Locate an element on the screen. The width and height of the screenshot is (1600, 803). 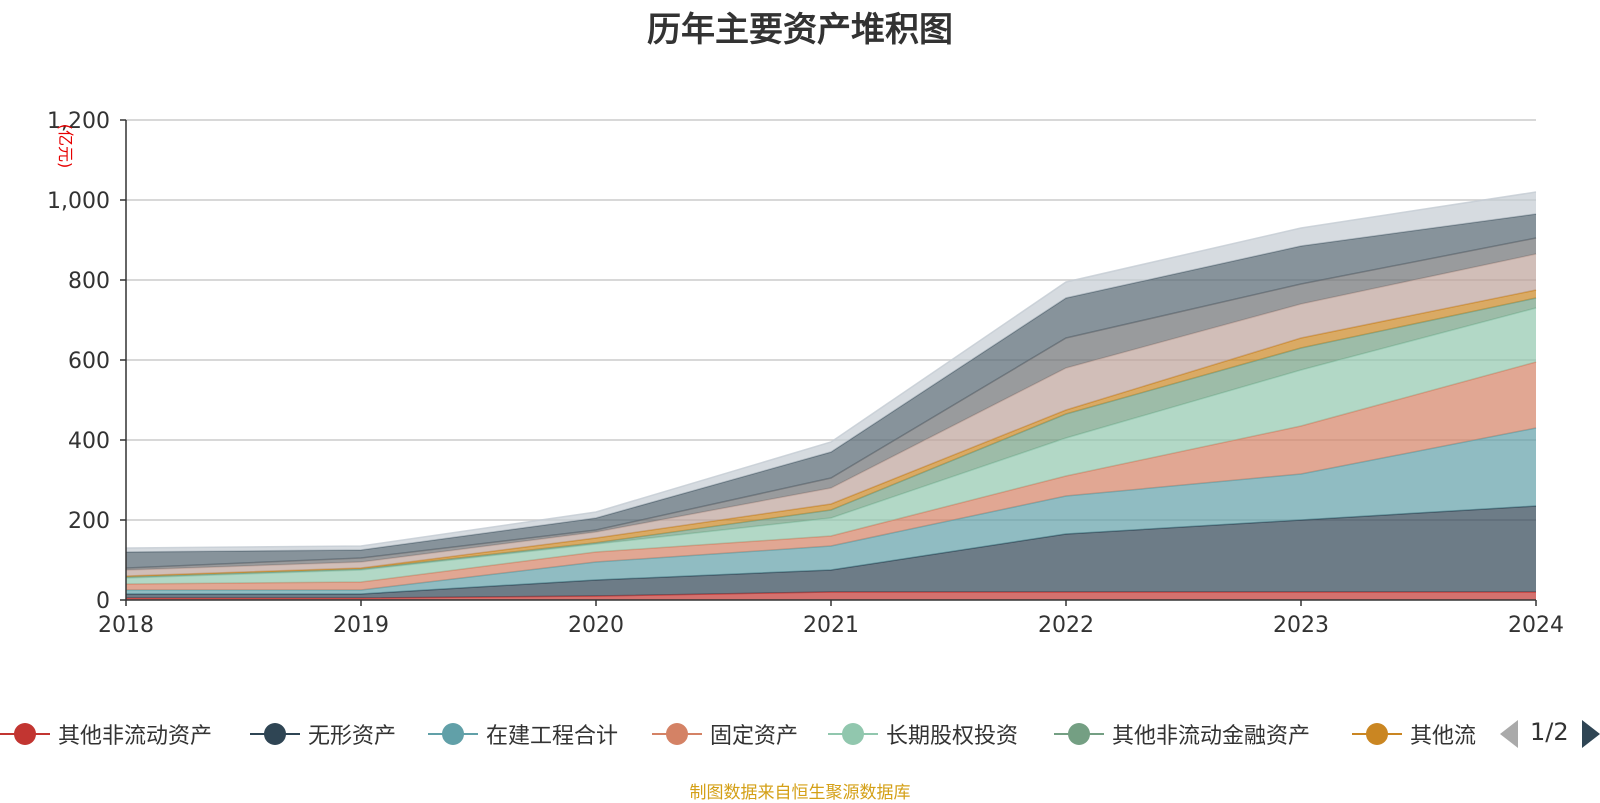
legend-item: 其他流 is located at coordinates (1414, 734).